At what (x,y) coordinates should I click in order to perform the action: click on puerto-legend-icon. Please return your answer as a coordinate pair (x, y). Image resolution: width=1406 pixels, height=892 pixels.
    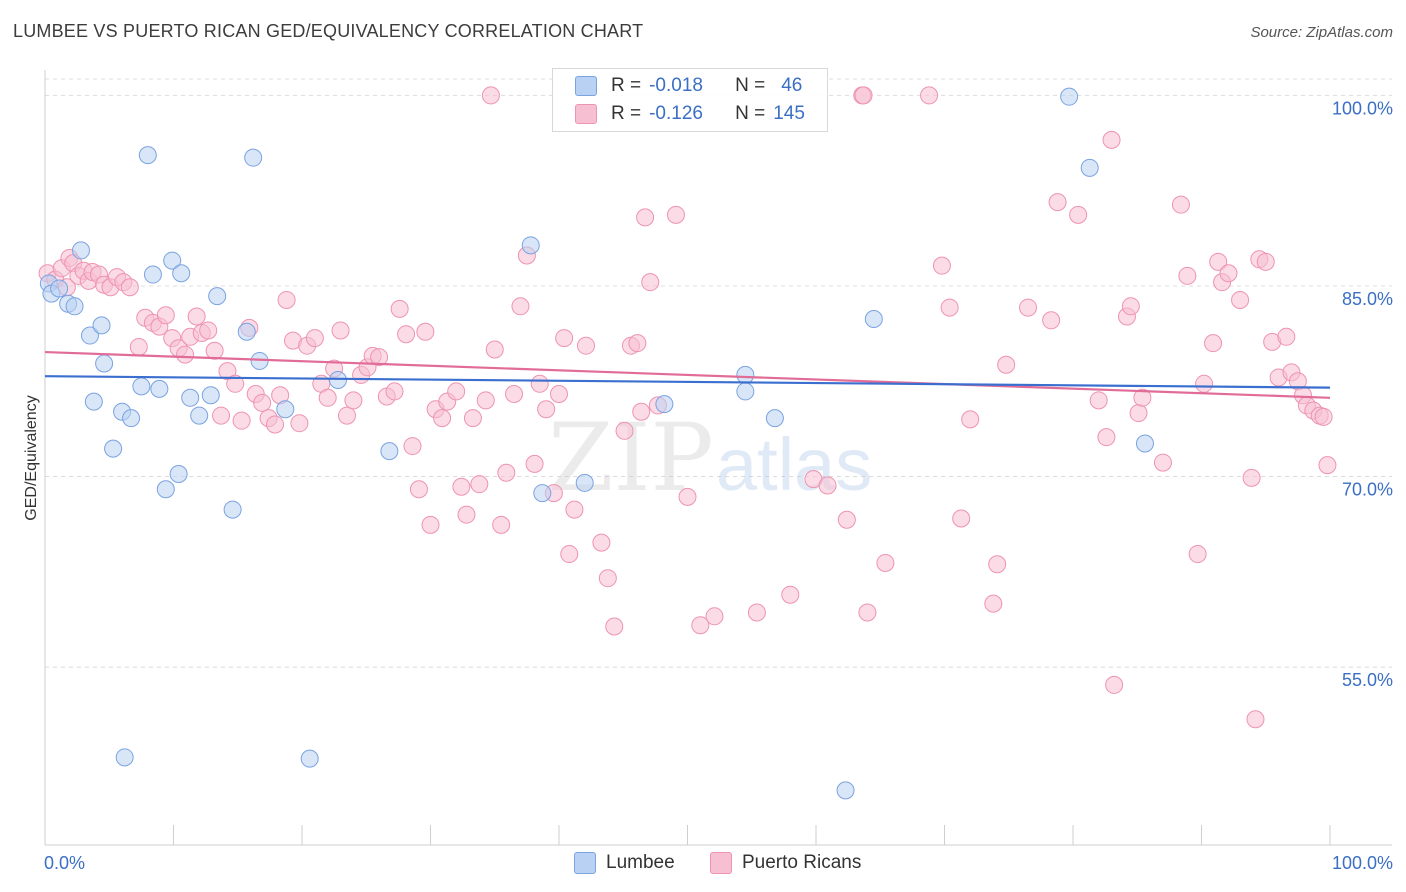
    Looking at the image, I should click on (721, 863).